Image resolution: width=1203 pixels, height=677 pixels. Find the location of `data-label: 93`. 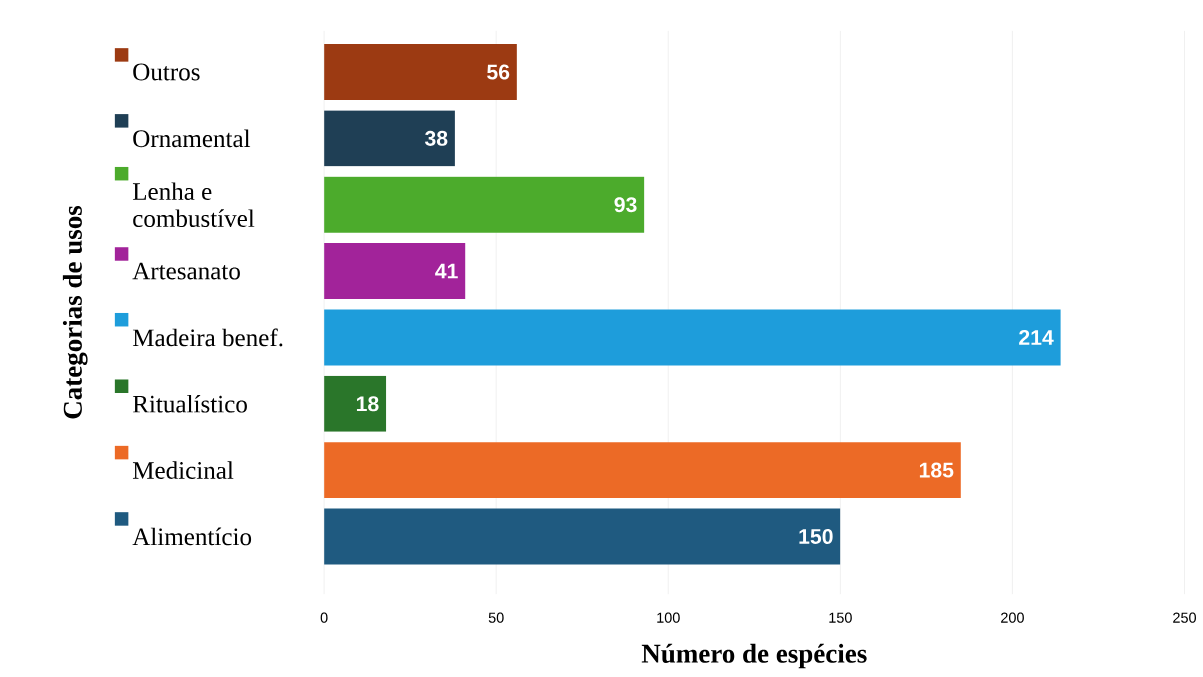

data-label: 93 is located at coordinates (625, 205).